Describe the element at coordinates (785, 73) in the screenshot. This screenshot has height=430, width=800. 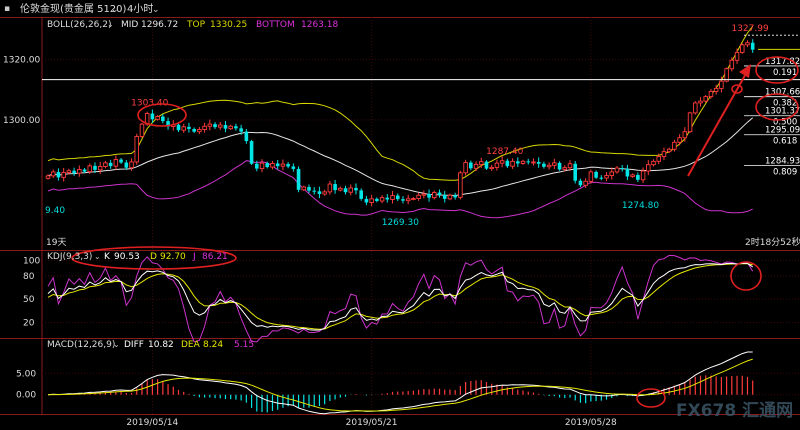
I see `fib-ratio-label: 0.191` at that location.